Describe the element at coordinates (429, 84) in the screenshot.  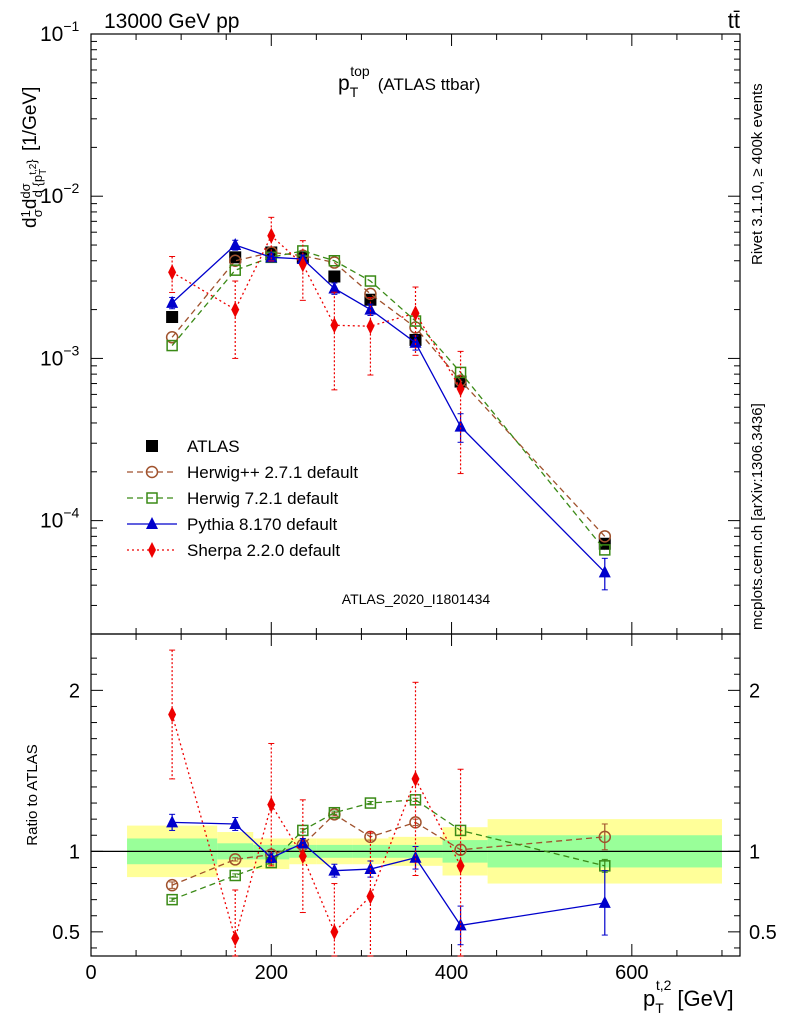
I see `plot-title-rest: (ATLAS ttbar)` at that location.